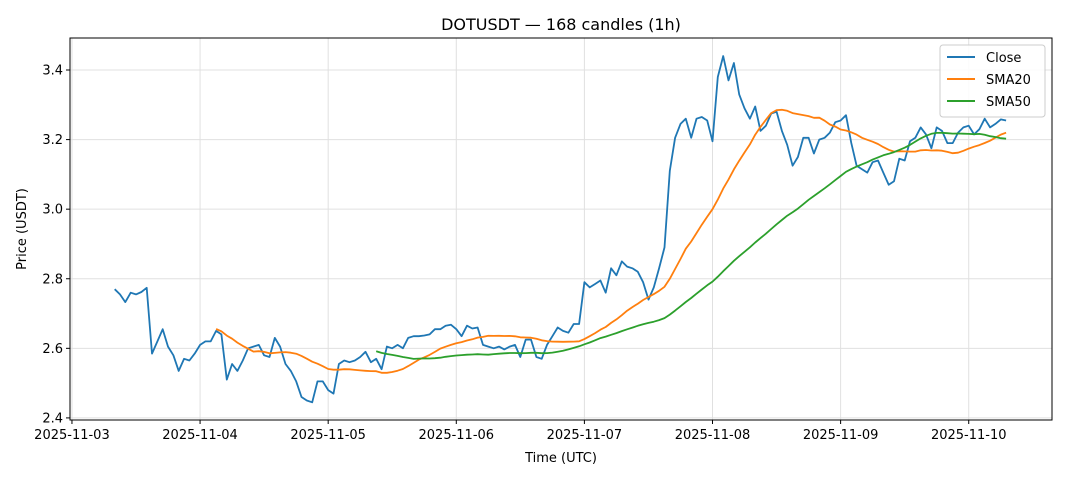  What do you see at coordinates (328, 435) in the screenshot?
I see `x-tick-label: 2025-11-05` at bounding box center [328, 435].